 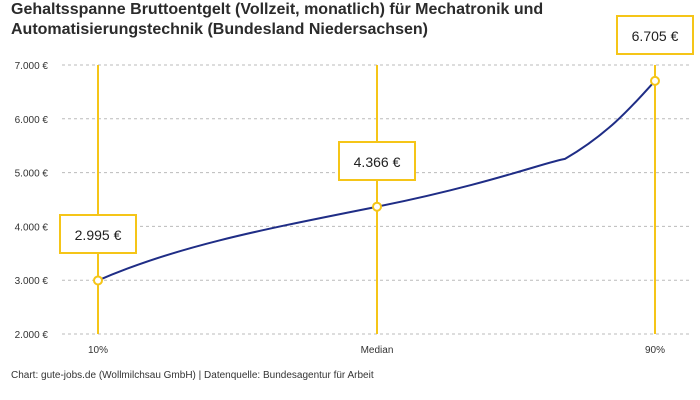 I want to click on data-label: 6.705 €, so click(x=655, y=36).